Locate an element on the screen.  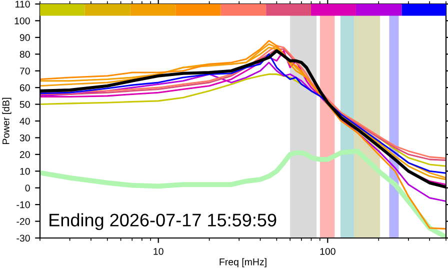
y-tick-label: -10 is located at coordinates (23, 204).